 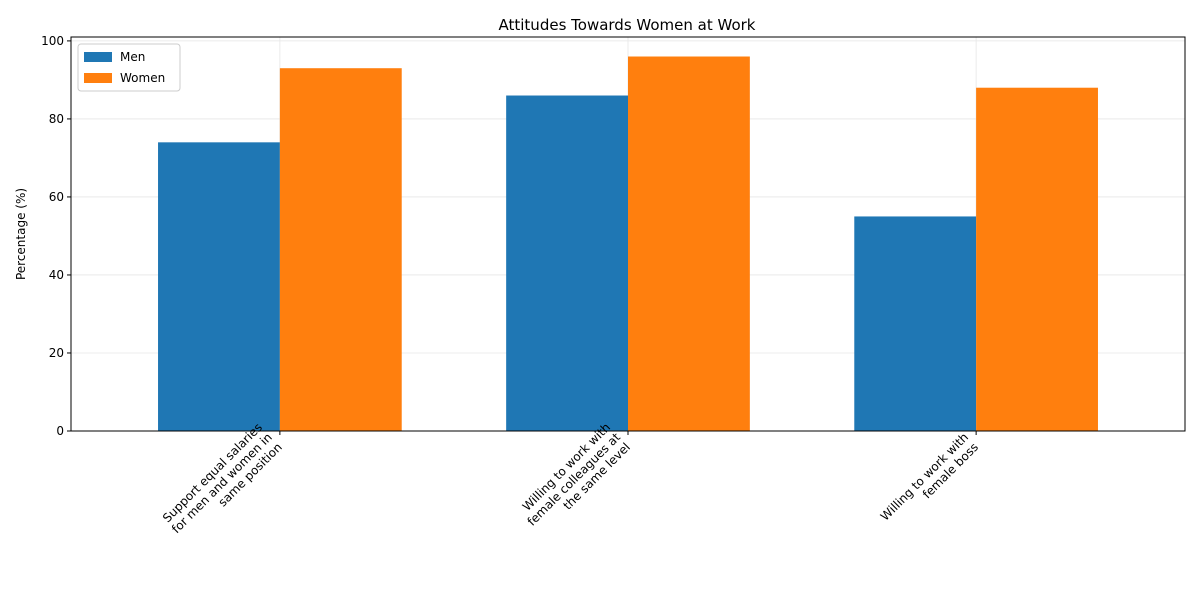 What do you see at coordinates (56, 197) in the screenshot?
I see `y-tick-label: 60` at bounding box center [56, 197].